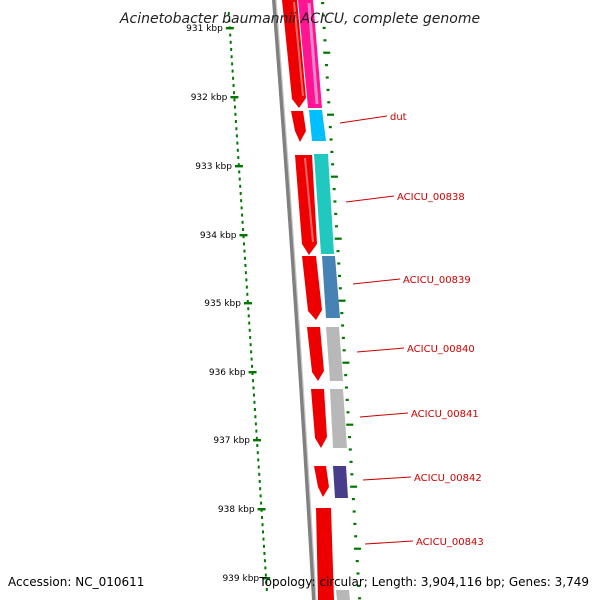  Describe the element at coordinates (236, 510) in the screenshot. I see `ruler-tick-label: 938 kbp` at that location.